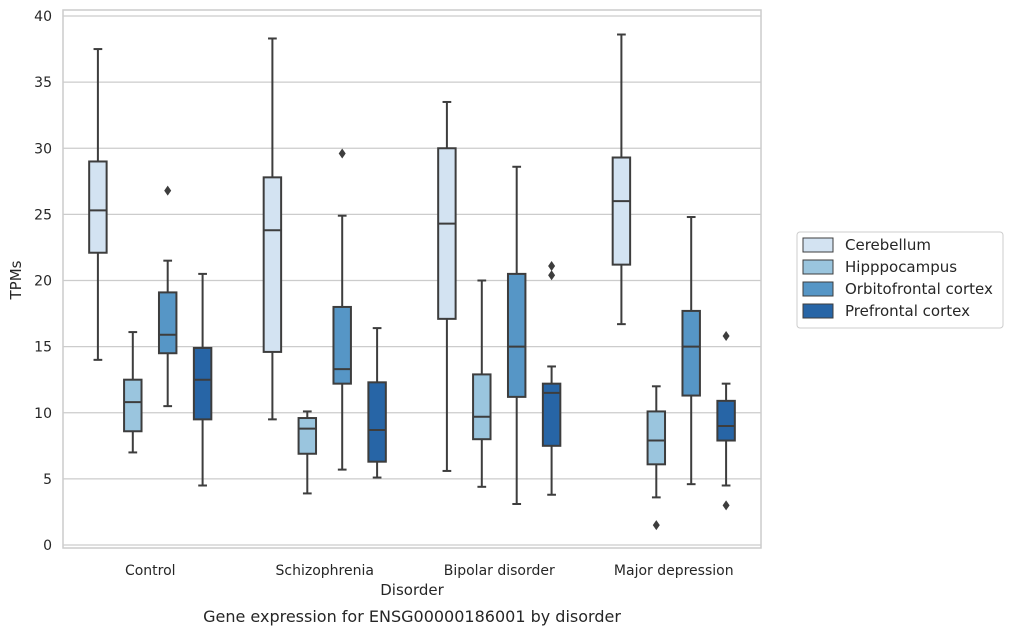  Describe the element at coordinates (325, 571) in the screenshot. I see `x-tick-label: Schizophrenia` at that location.